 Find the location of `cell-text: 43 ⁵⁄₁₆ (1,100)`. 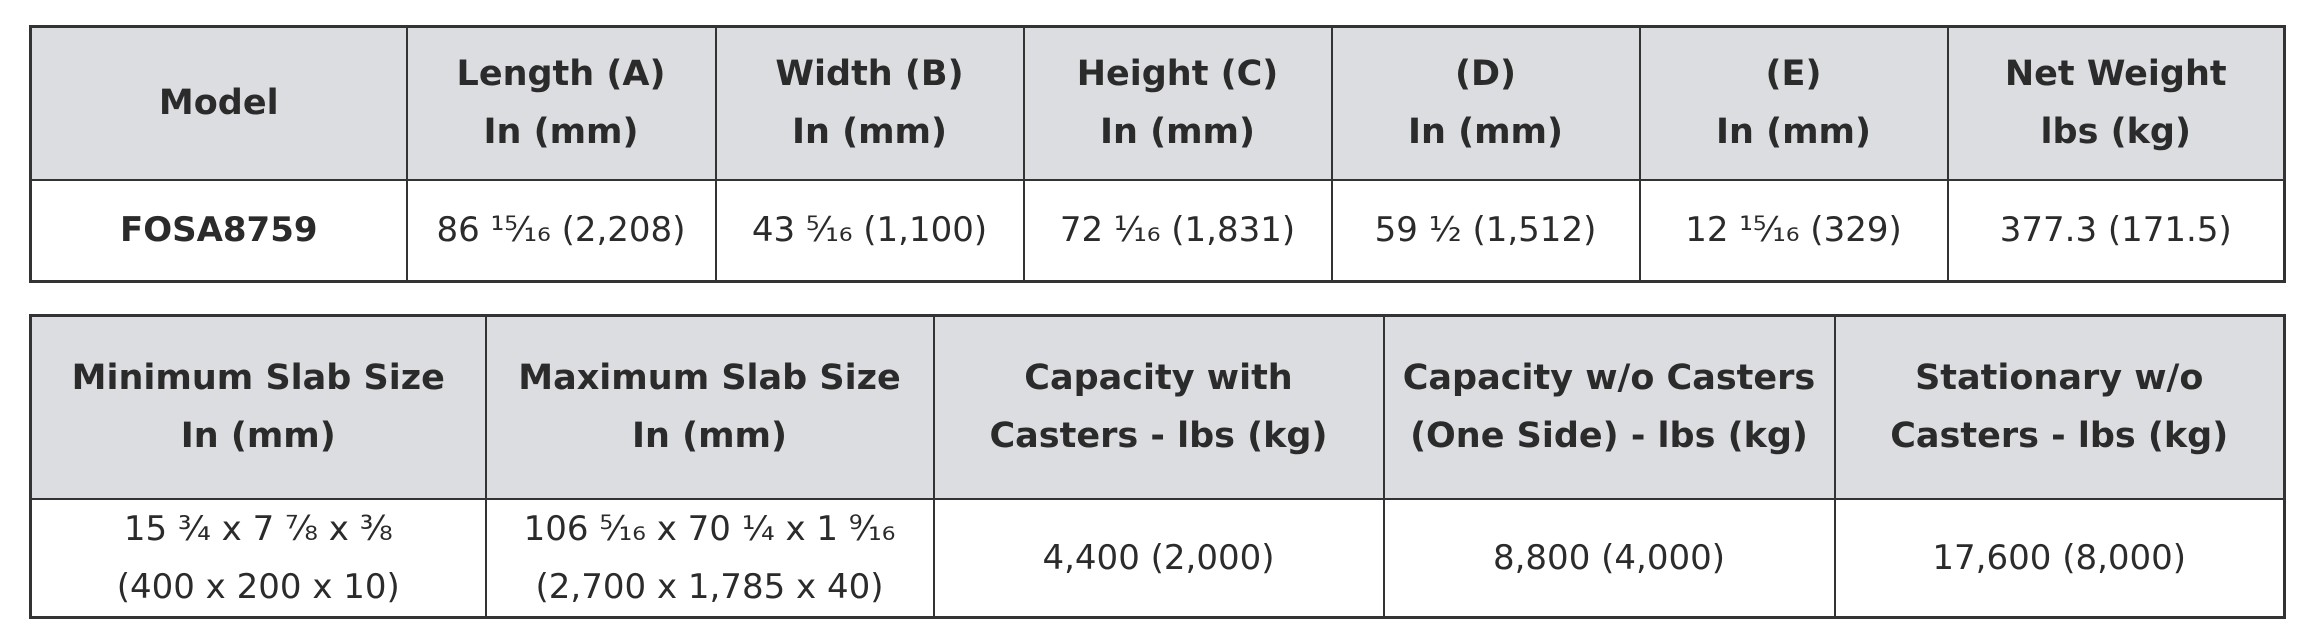

cell-text: 43 ⁵⁄₁₆ (1,100) is located at coordinates (869, 230).